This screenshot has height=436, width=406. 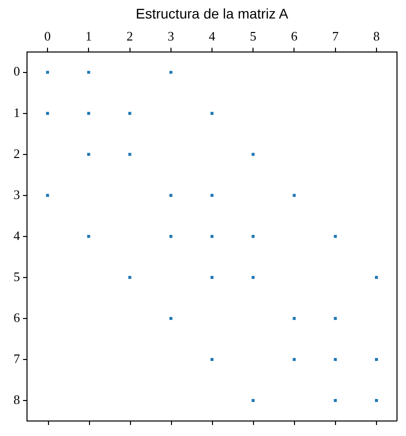 I want to click on y-tick-label: 7, so click(x=17, y=358).